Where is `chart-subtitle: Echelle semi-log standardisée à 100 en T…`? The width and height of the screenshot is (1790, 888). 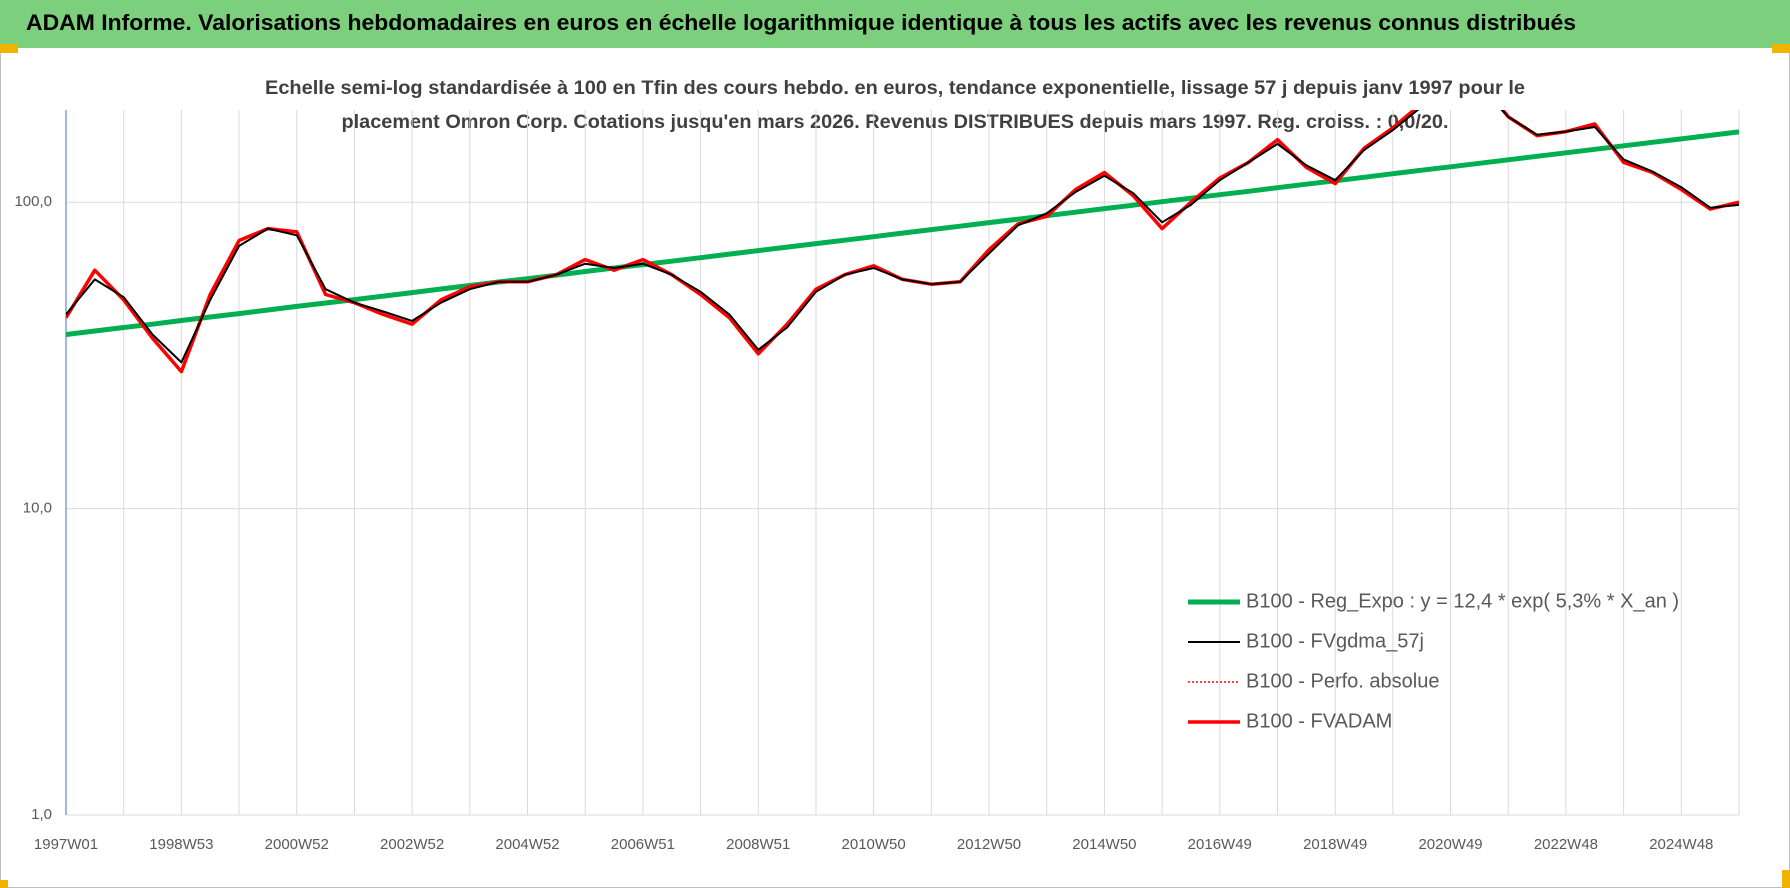 chart-subtitle: Echelle semi-log standardisée à 100 en T… is located at coordinates (895, 88).